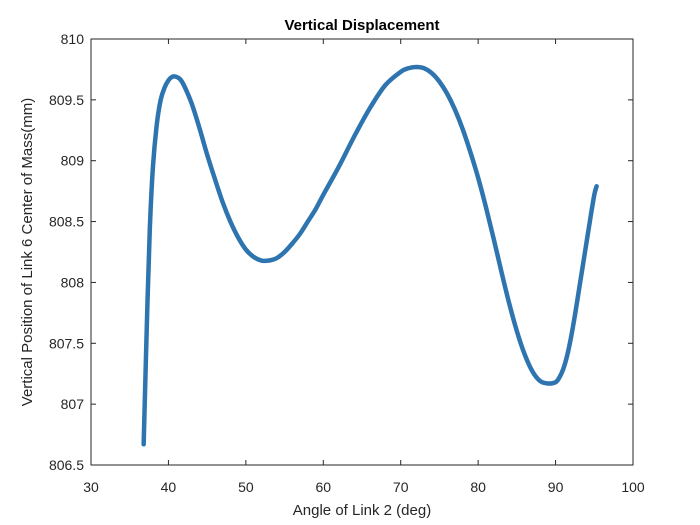  What do you see at coordinates (361, 25) in the screenshot?
I see `chart-title: Vertical Displacement` at bounding box center [361, 25].